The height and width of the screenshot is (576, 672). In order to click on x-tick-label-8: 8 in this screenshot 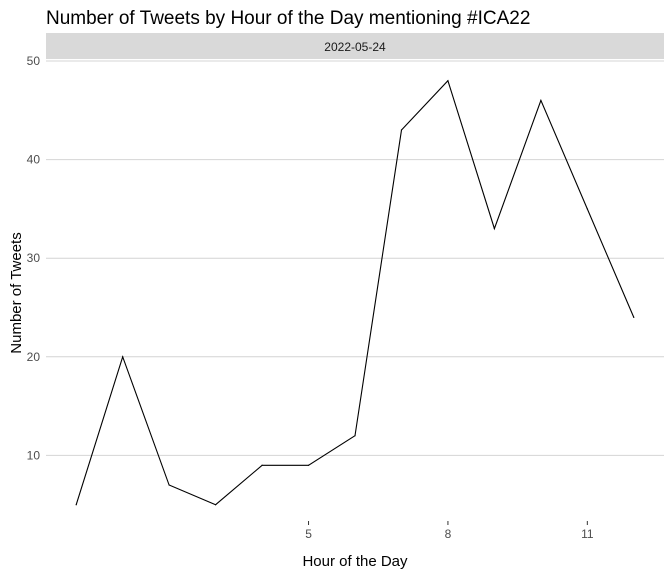, I will do `click(448, 534)`.